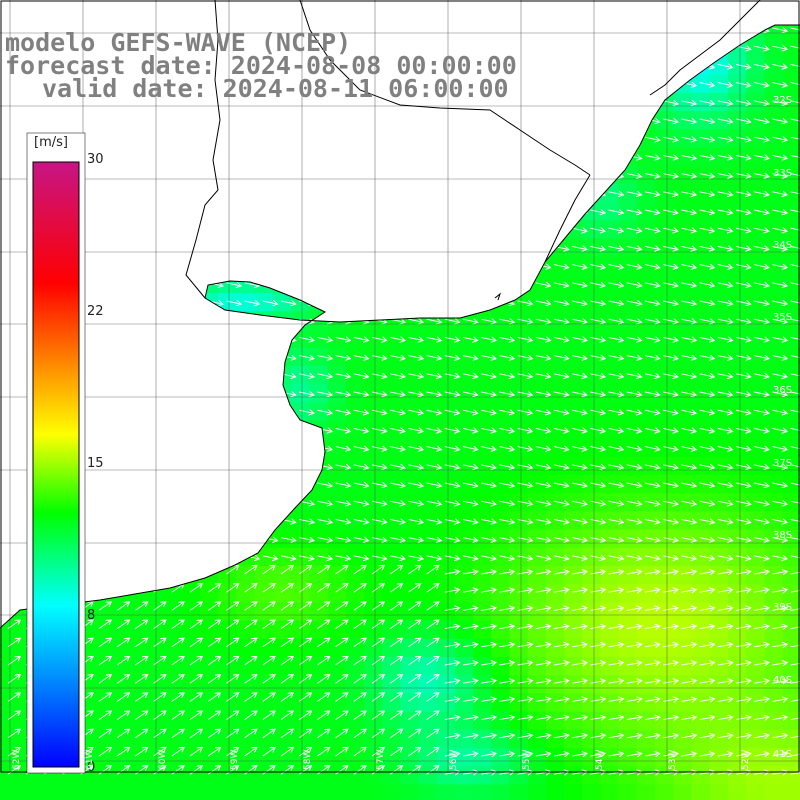 This screenshot has height=800, width=800. Describe the element at coordinates (783, 390) in the screenshot. I see `lat-label-36s: 36S` at that location.